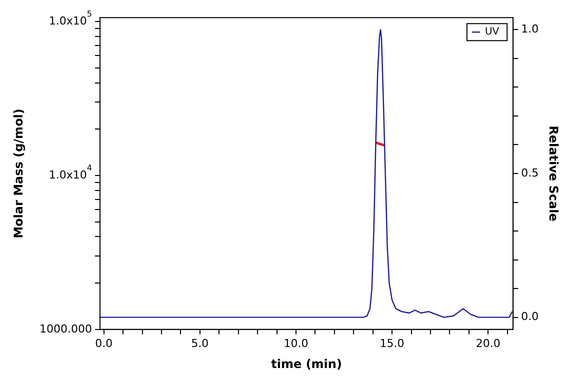 This screenshot has height=384, width=576. I want to click on y2-axis-title: Relative Scale, so click(553, 174).